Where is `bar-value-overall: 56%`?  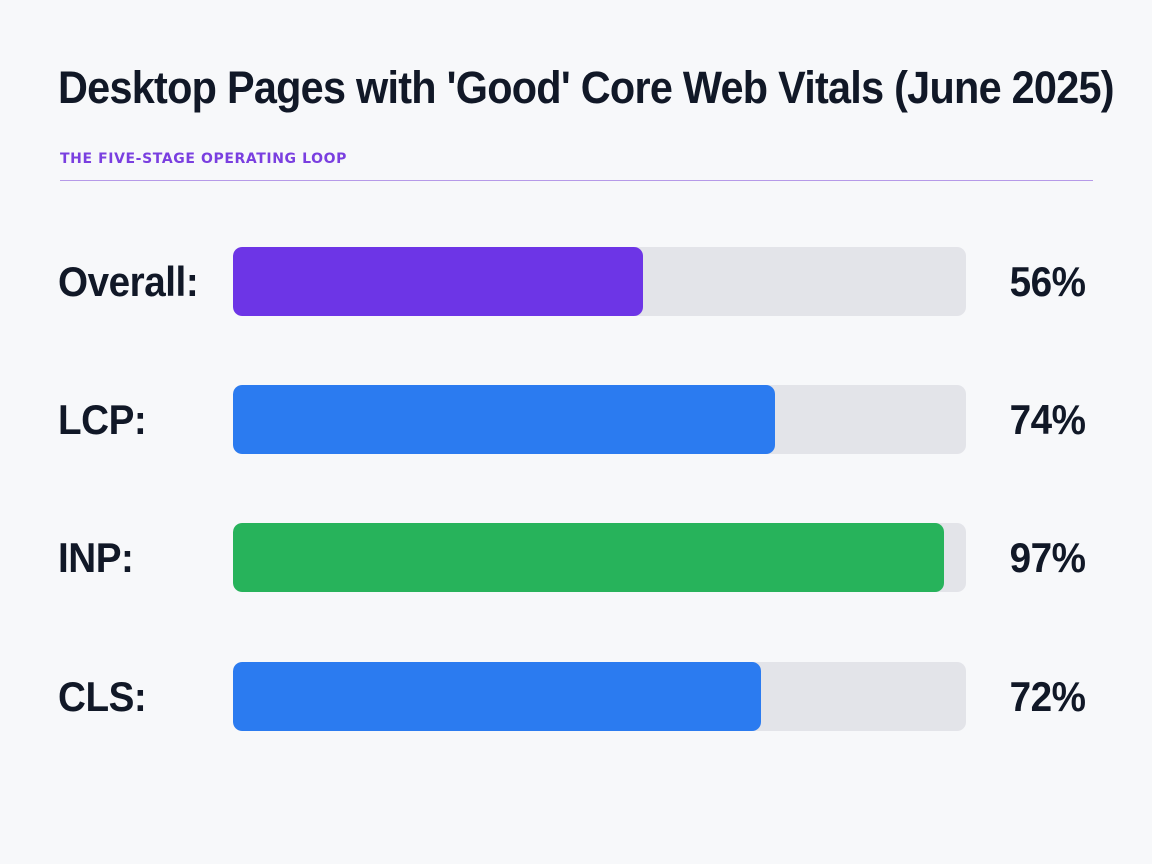
bar-value-overall: 56% is located at coordinates (1048, 281).